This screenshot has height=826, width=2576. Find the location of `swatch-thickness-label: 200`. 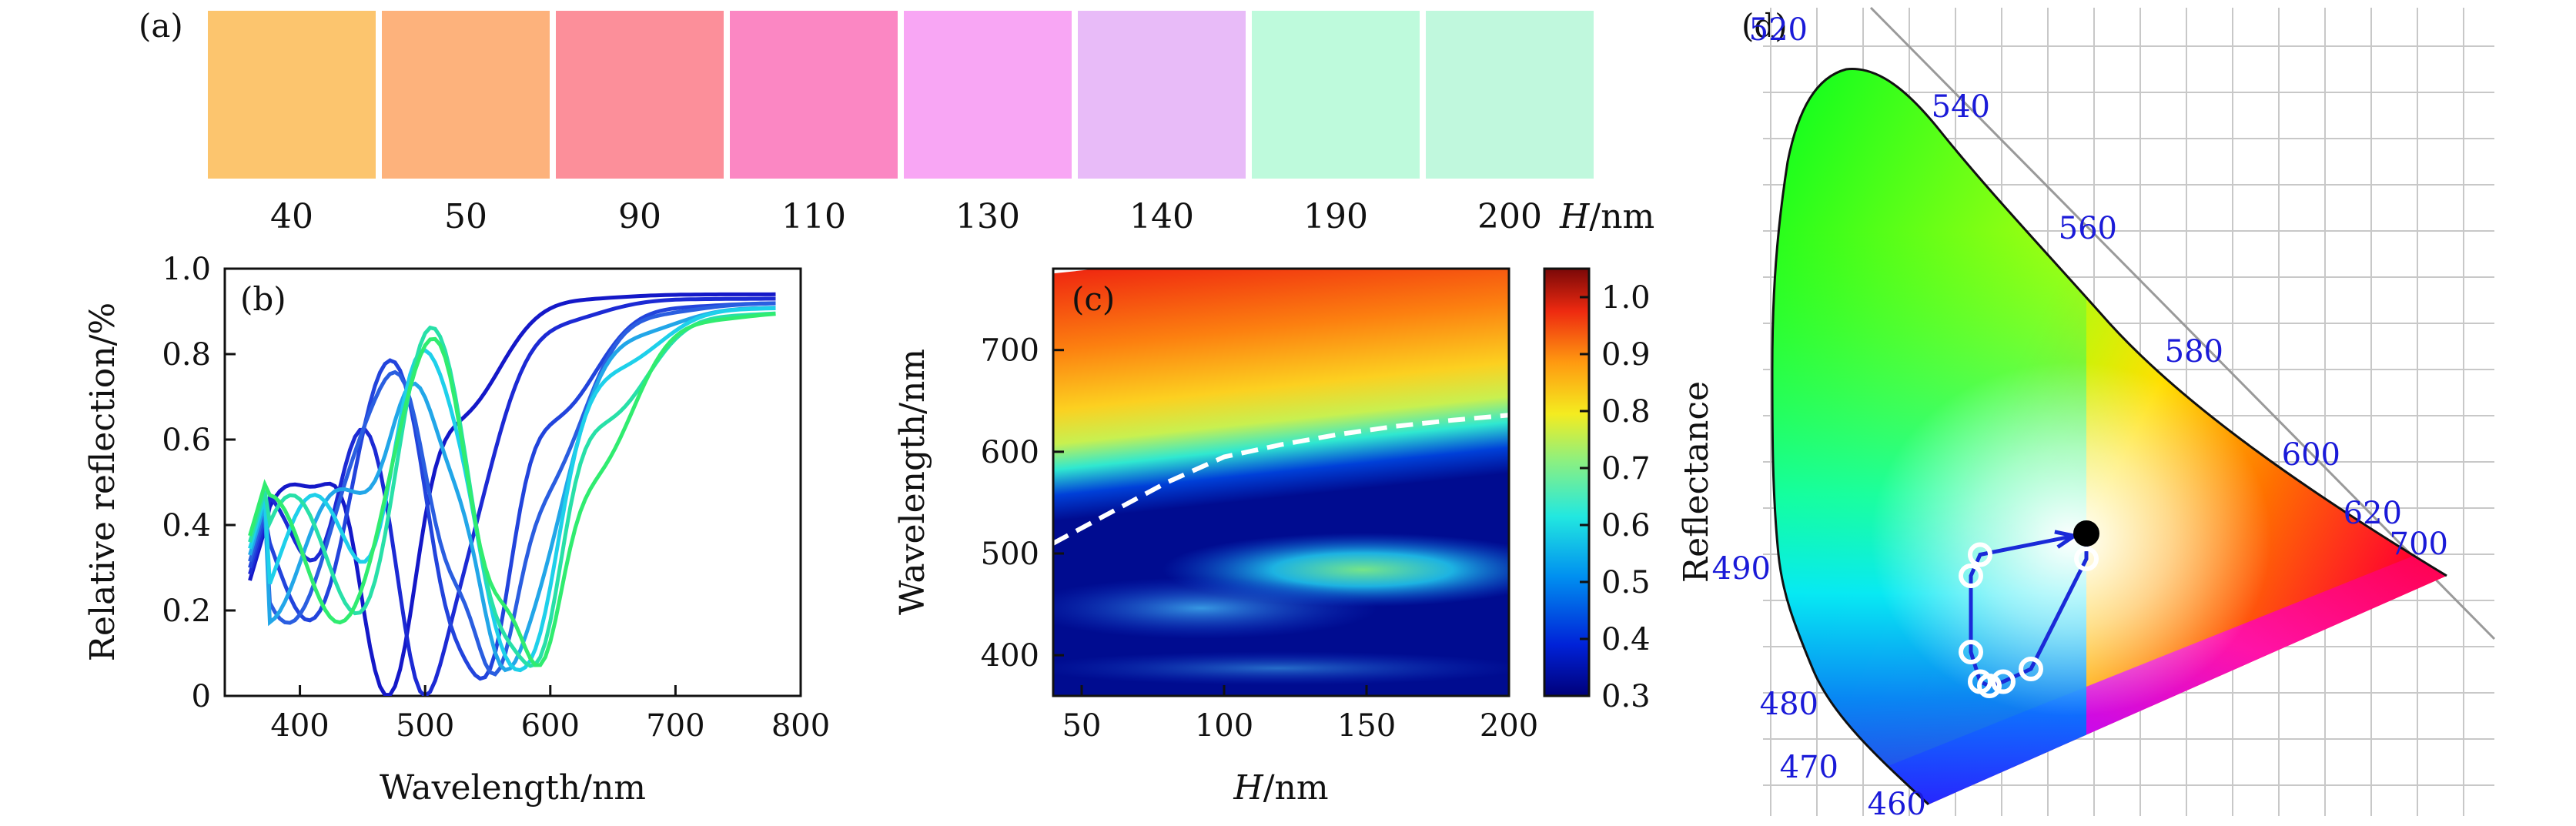

swatch-thickness-label: 200 is located at coordinates (1510, 216).